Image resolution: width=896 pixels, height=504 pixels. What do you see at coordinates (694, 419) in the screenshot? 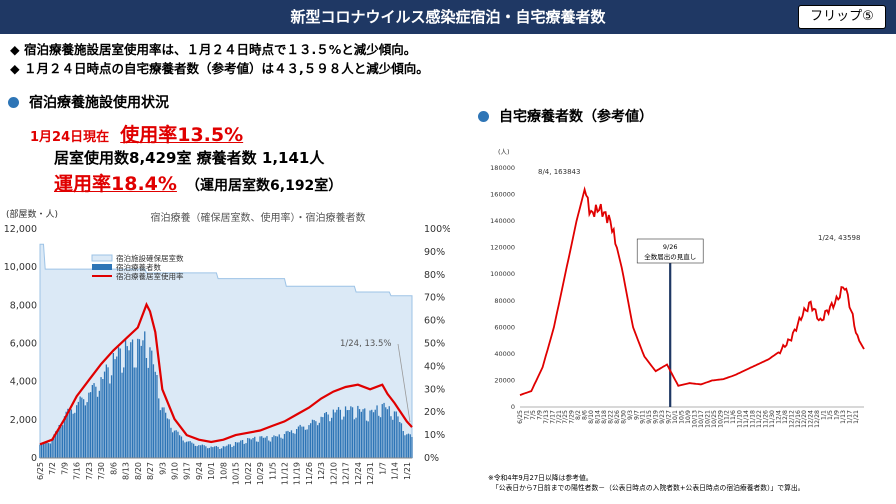
I see `x-tick-label: 10/13` at bounding box center [694, 419].